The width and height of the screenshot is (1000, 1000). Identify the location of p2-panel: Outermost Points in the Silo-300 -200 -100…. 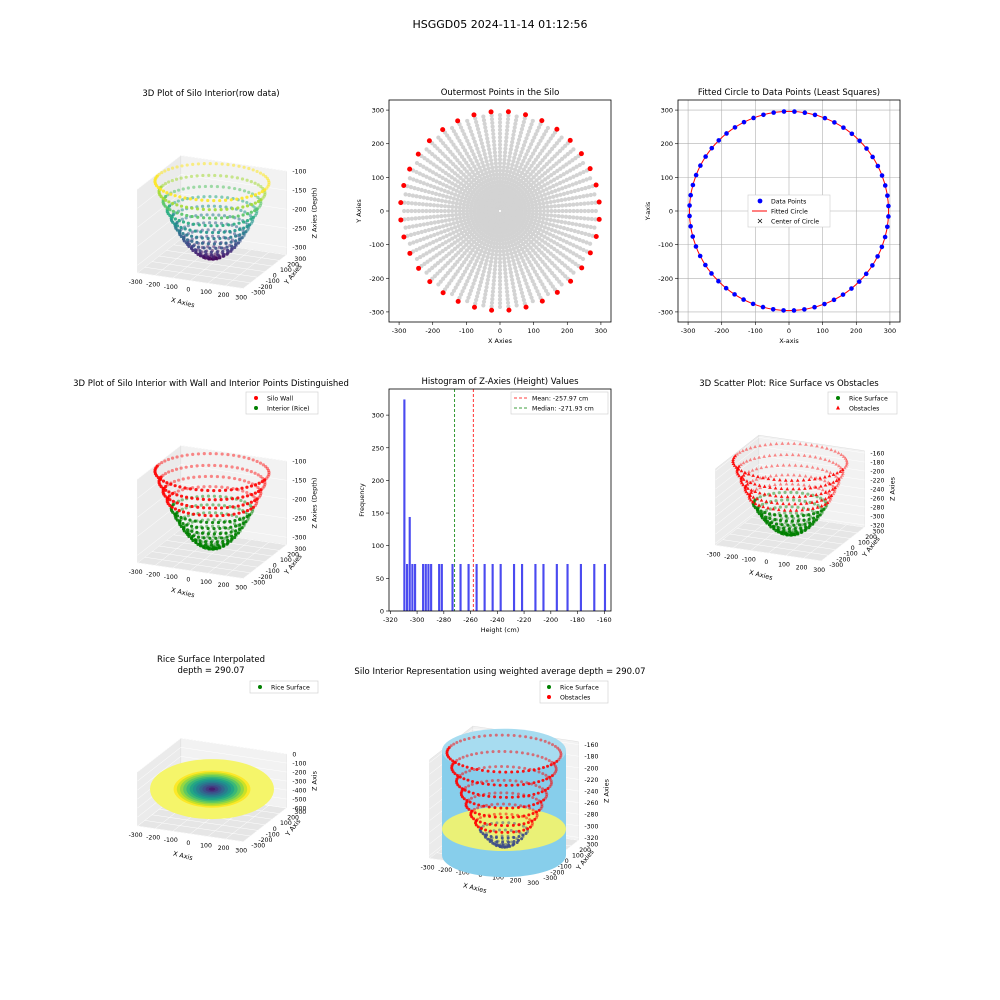
(483, 216).